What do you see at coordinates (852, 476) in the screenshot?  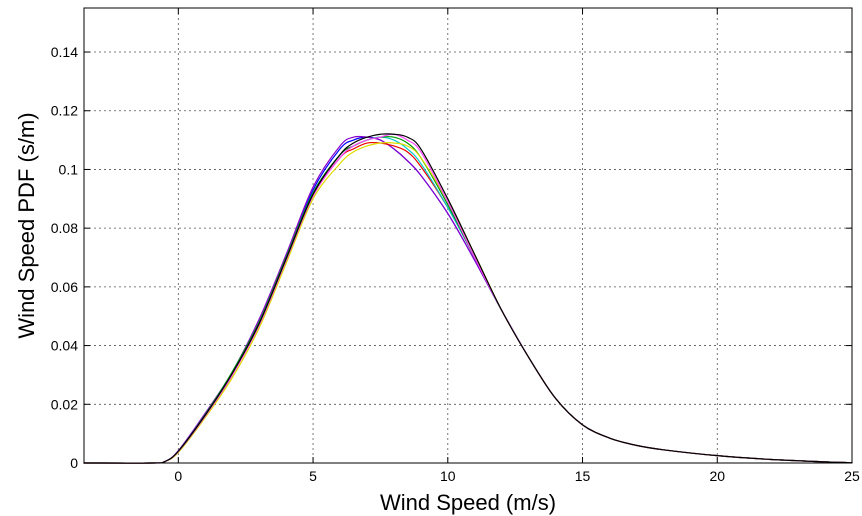 I see `x-tick-label: 25` at bounding box center [852, 476].